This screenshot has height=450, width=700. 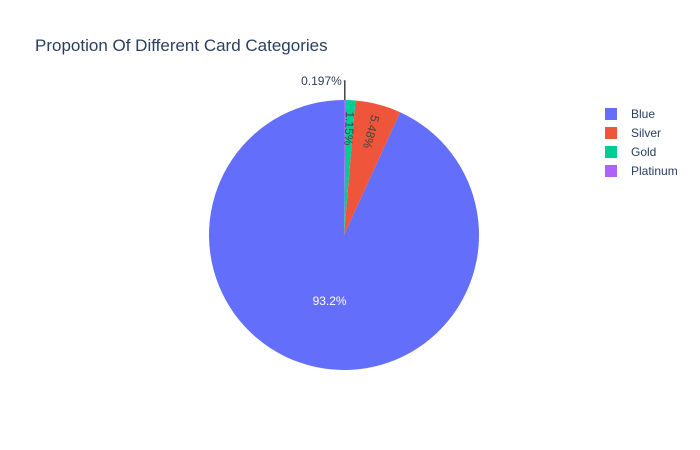 I want to click on legend-swatch-platinum, so click(x=611, y=171).